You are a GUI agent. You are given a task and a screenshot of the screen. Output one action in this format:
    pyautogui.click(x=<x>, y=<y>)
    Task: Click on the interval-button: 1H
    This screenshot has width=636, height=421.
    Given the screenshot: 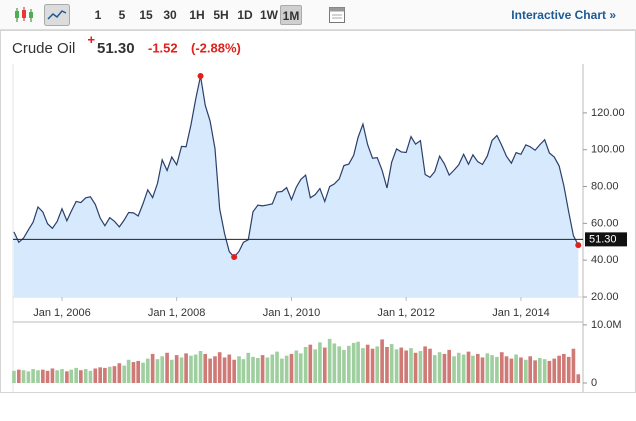 What is the action you would take?
    pyautogui.click(x=197, y=15)
    